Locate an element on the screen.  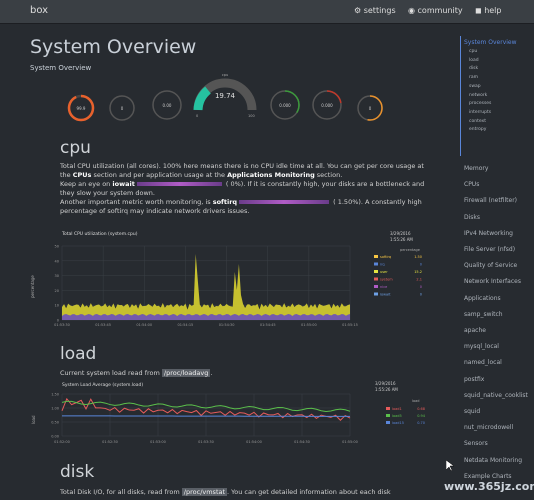
load15-line is located at coordinates (206, 416).